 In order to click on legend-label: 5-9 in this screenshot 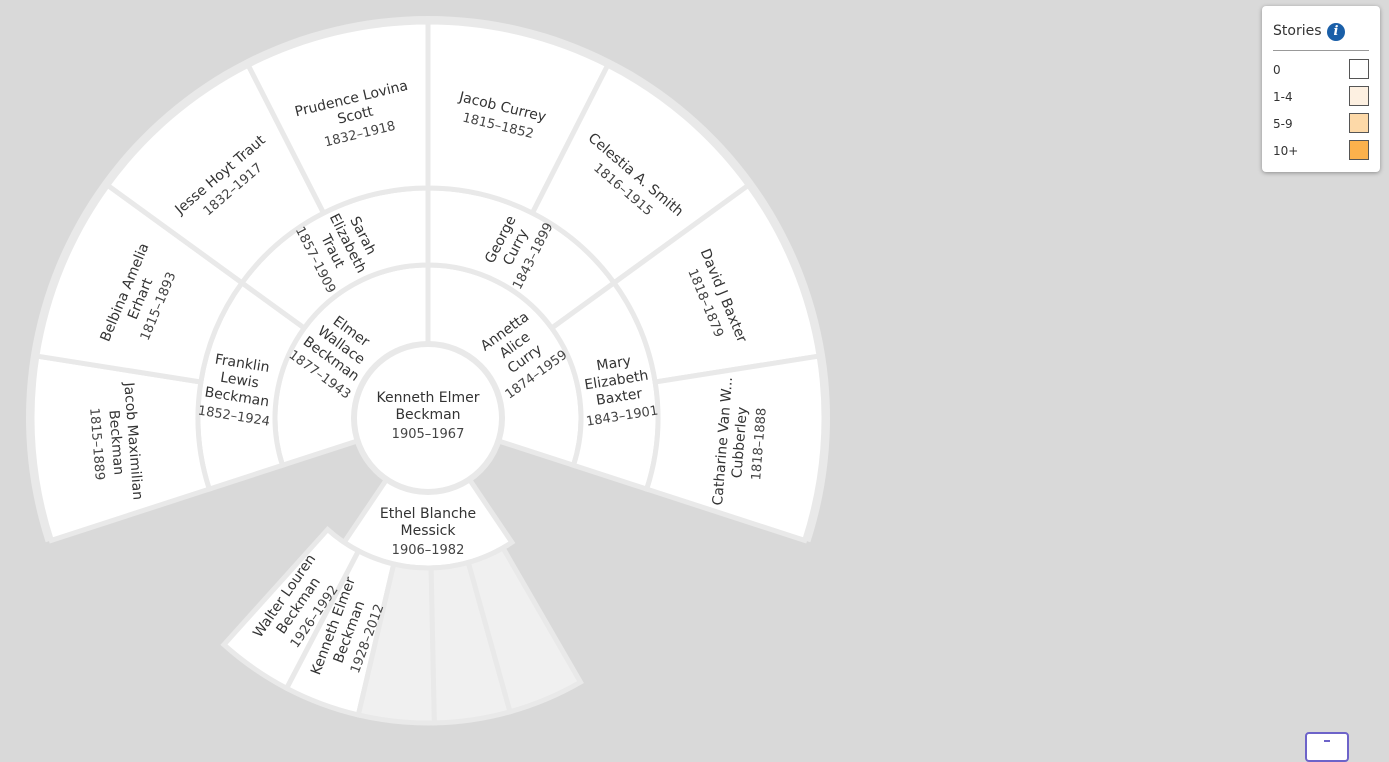, I will do `click(1283, 124)`.